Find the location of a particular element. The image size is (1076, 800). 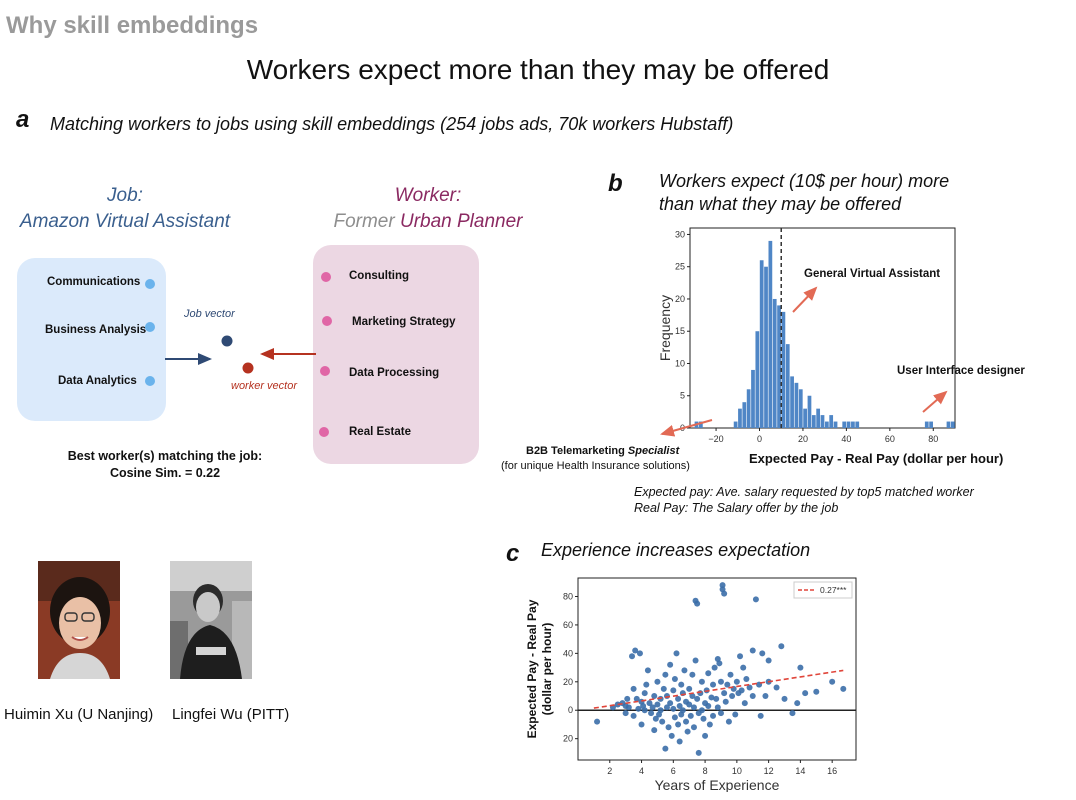

worker-skill-box is located at coordinates (396, 354).